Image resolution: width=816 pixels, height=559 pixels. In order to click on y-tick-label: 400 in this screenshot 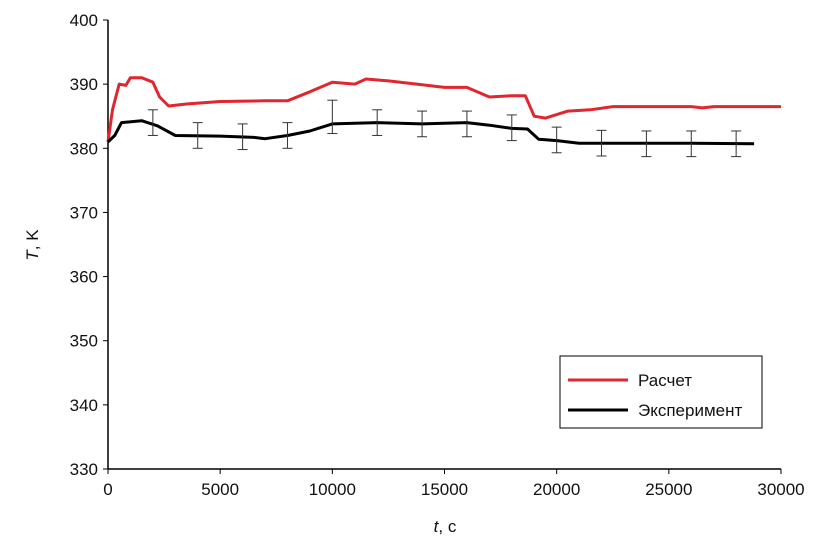, I will do `click(84, 20)`.